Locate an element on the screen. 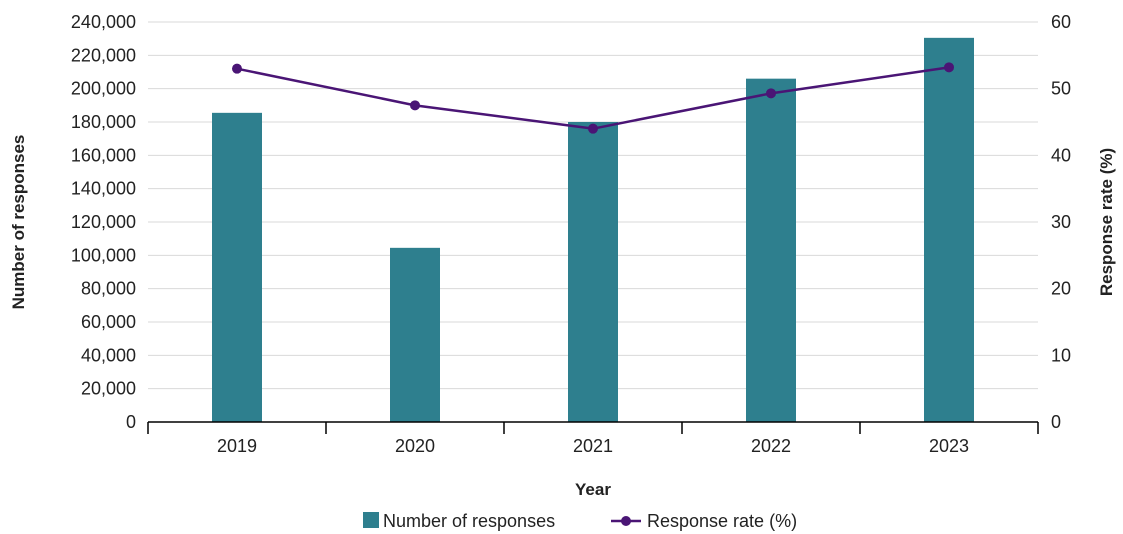  legend: Number of responses Response rate (%) is located at coordinates (580, 521).